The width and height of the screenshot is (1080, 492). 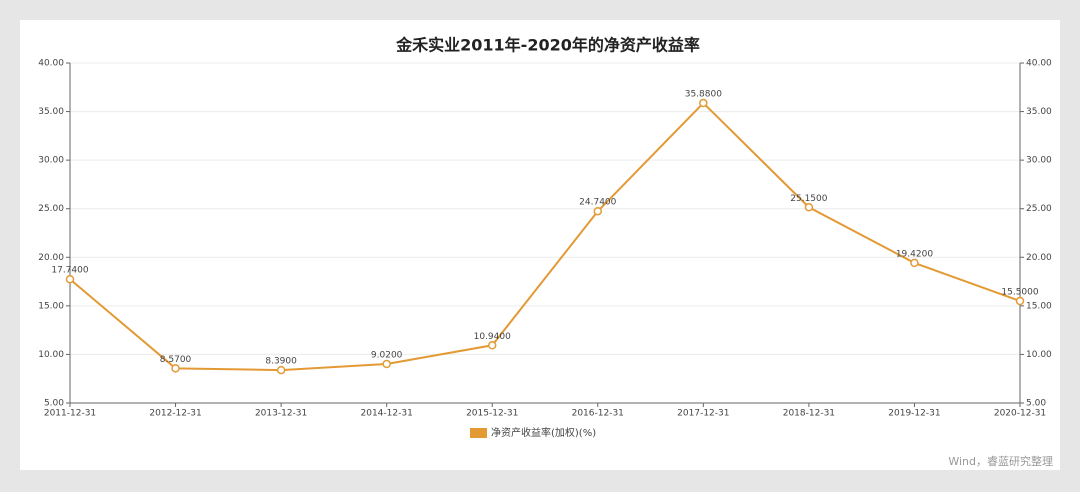 I want to click on x-tick-label: 2013-12-31, so click(x=281, y=414).